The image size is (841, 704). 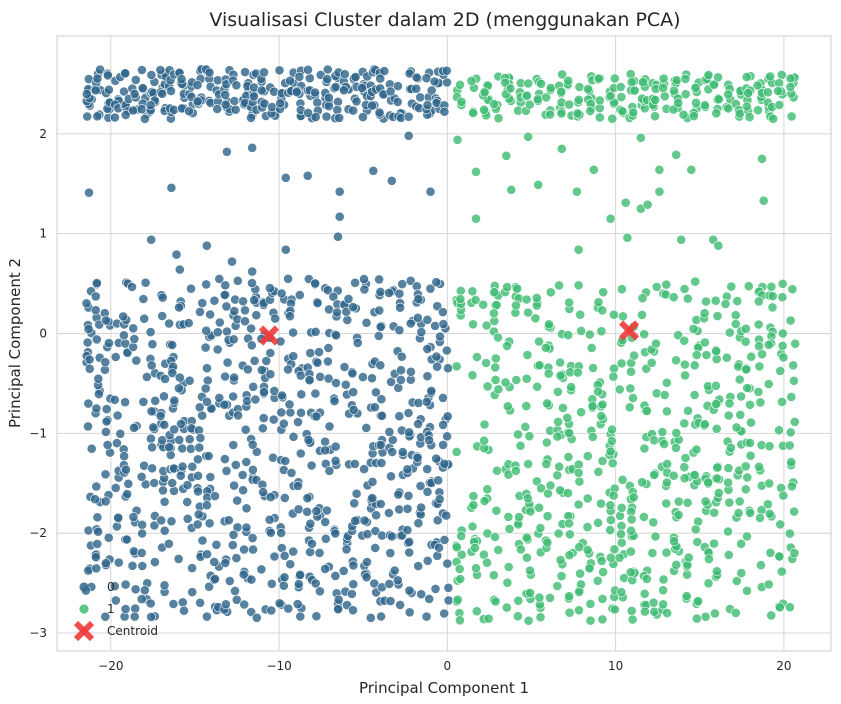 I want to click on y-tick-label: −2, so click(x=38, y=533).